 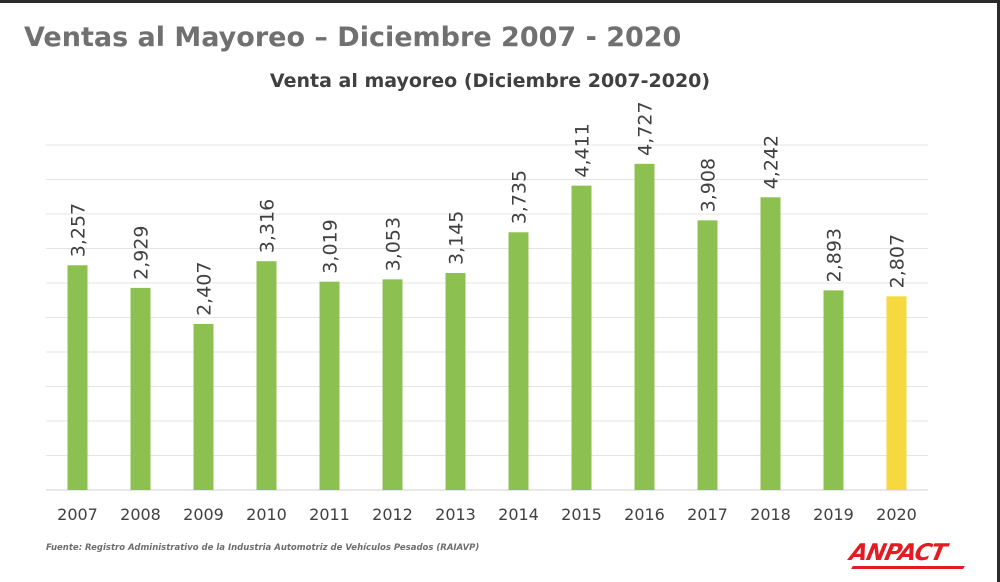 I want to click on top-border, so click(x=500, y=1).